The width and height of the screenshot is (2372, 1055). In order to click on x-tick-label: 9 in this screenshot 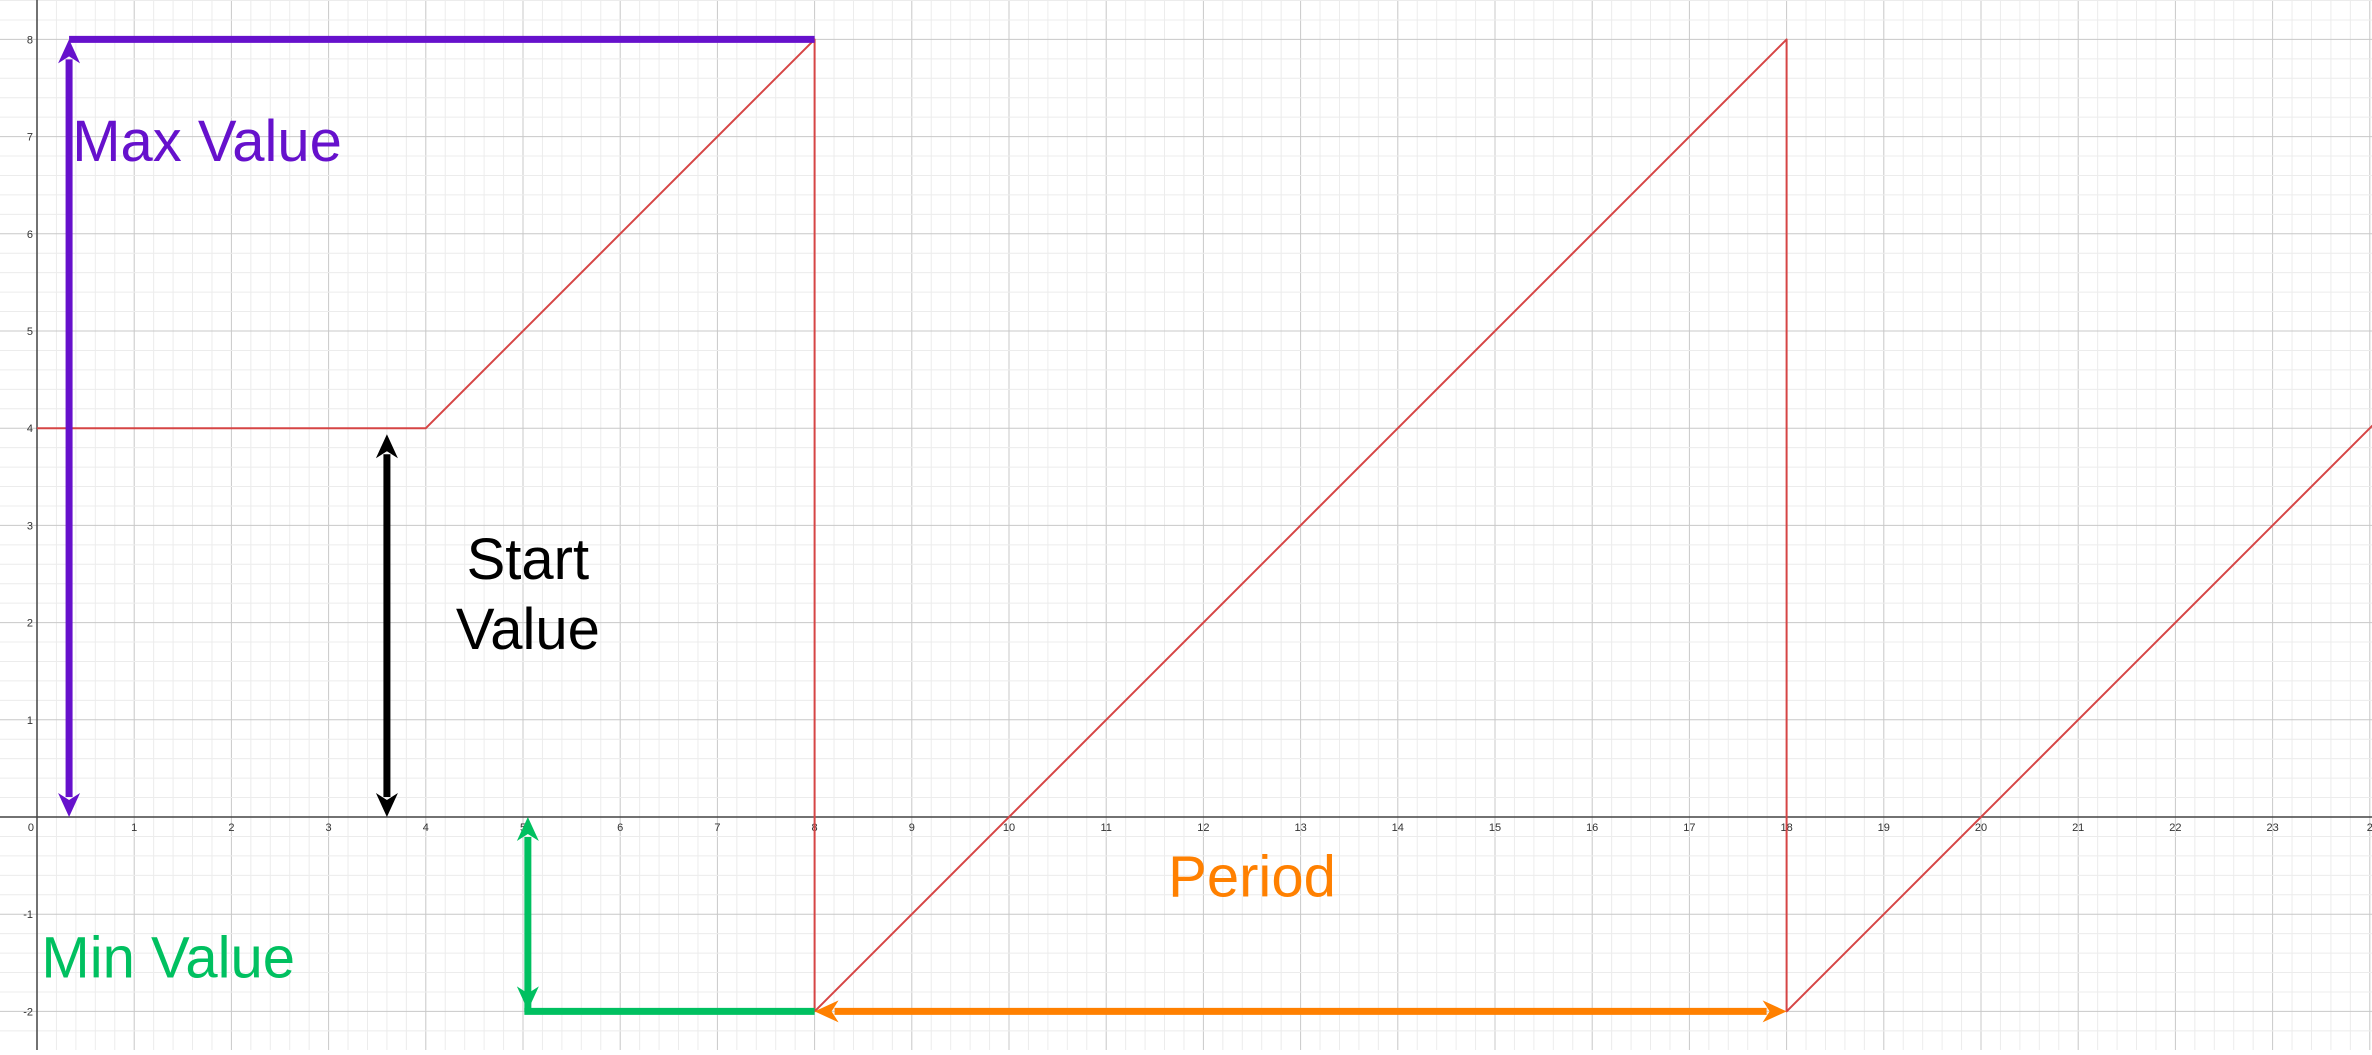, I will do `click(912, 828)`.